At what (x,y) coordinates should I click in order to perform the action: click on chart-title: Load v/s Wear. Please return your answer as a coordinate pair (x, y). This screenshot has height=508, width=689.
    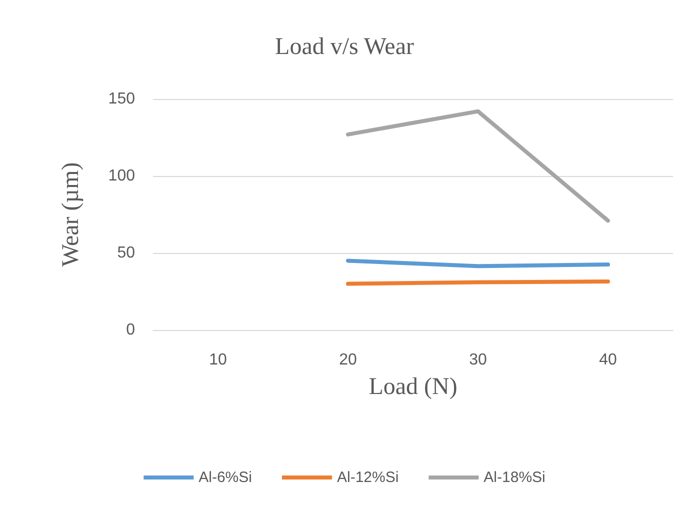
    Looking at the image, I should click on (344, 47).